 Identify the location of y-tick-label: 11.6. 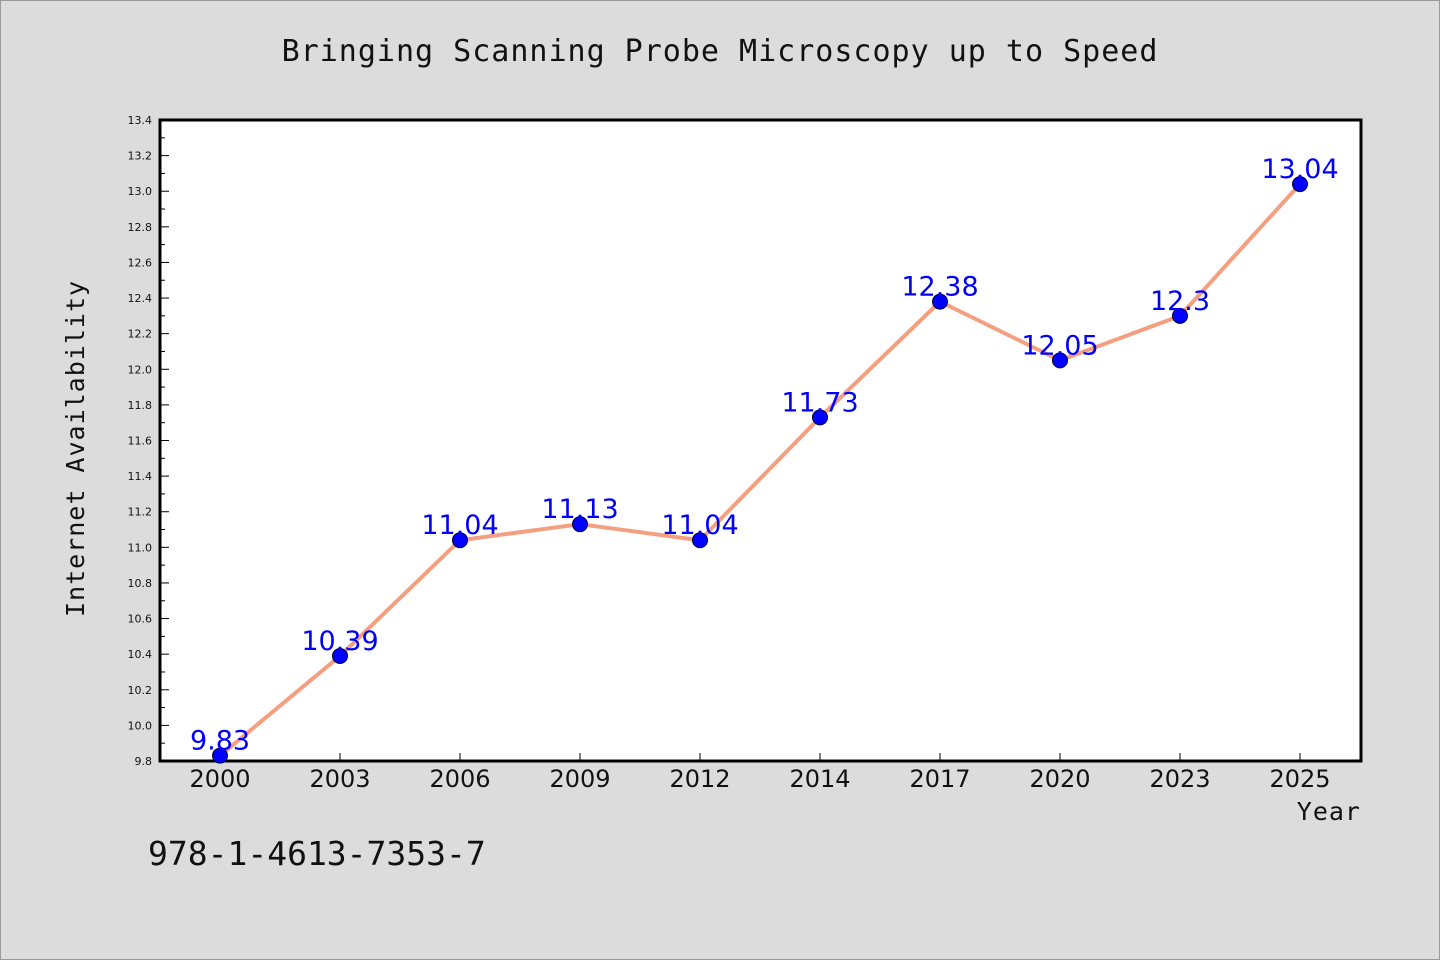
(140, 441).